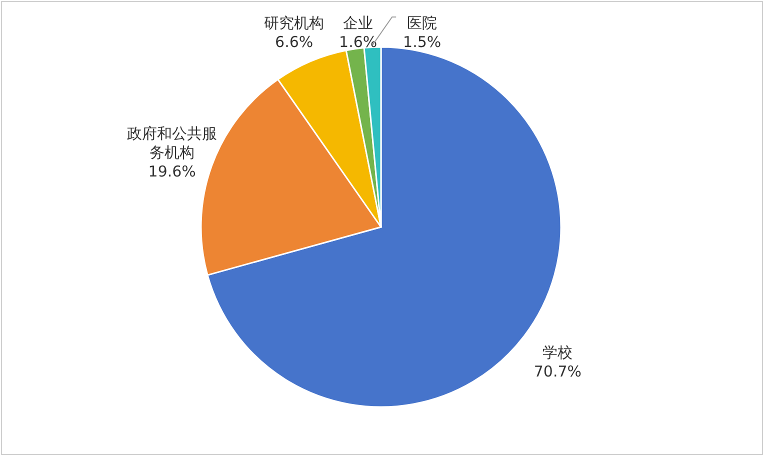 The width and height of the screenshot is (764, 458). I want to click on label: 企业 1.6%, so click(358, 32).